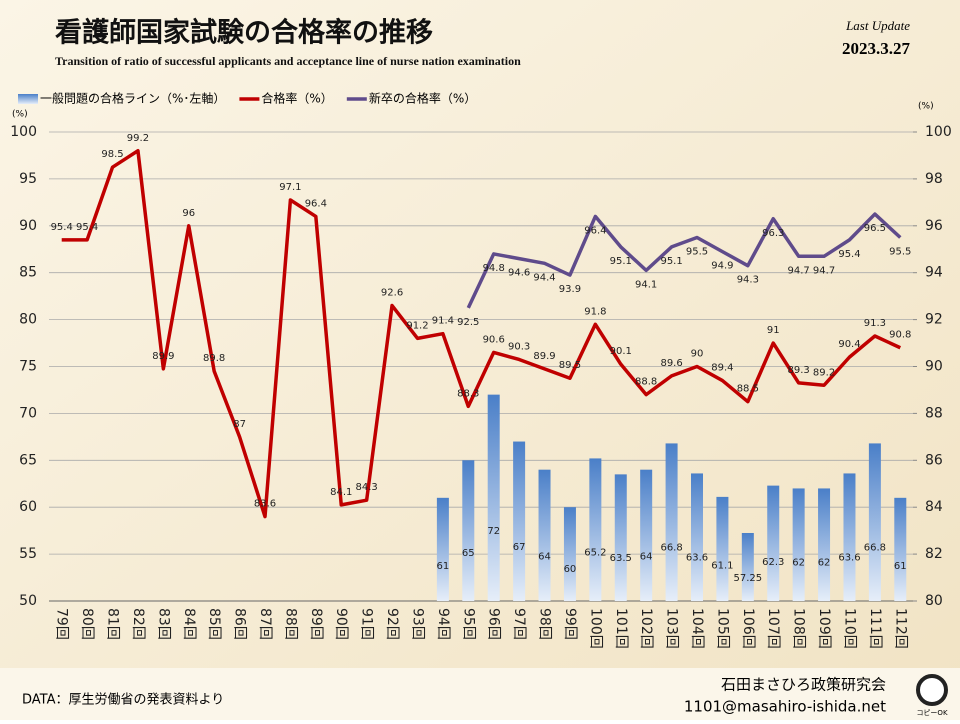 This screenshot has height=724, width=960. Describe the element at coordinates (28, 460) in the screenshot. I see `y-tick-label: 65` at that location.